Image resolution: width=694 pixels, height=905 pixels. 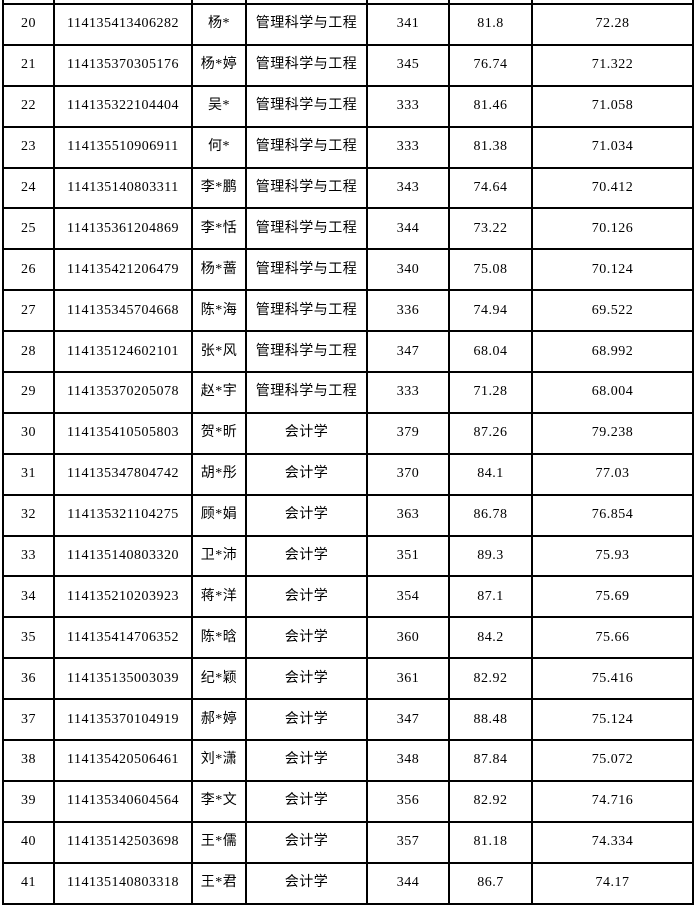 I want to click on cell-id: 114135322104404, so click(x=123, y=106).